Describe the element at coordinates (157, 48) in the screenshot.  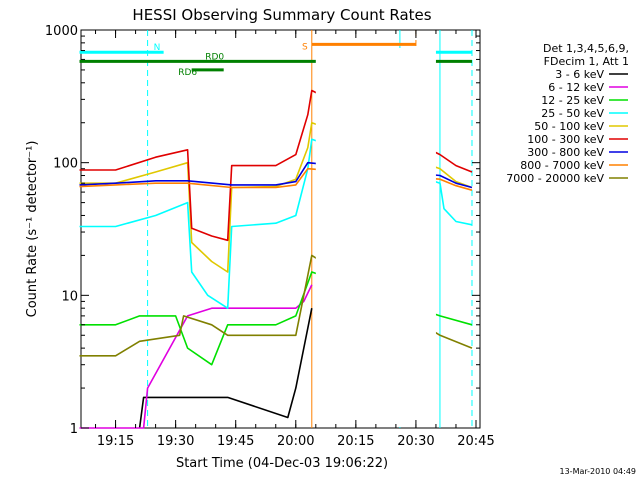
I see `annotation-label: N` at that location.